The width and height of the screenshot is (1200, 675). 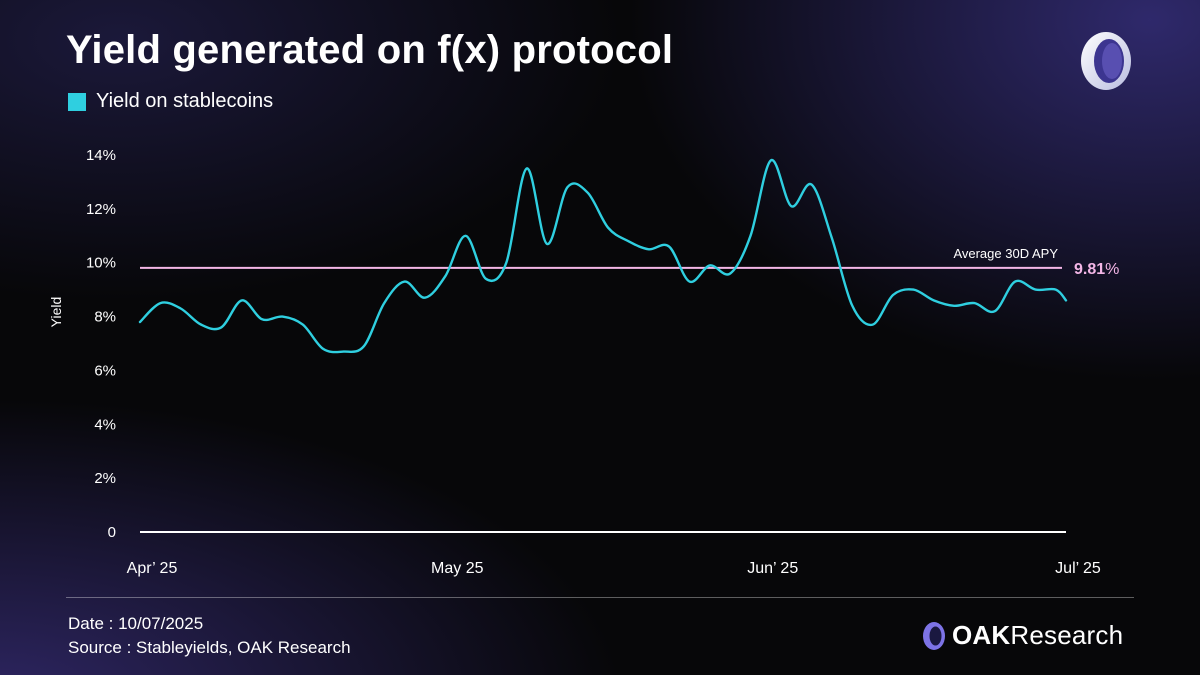 What do you see at coordinates (112, 532) in the screenshot?
I see `y-tick-label: 0` at bounding box center [112, 532].